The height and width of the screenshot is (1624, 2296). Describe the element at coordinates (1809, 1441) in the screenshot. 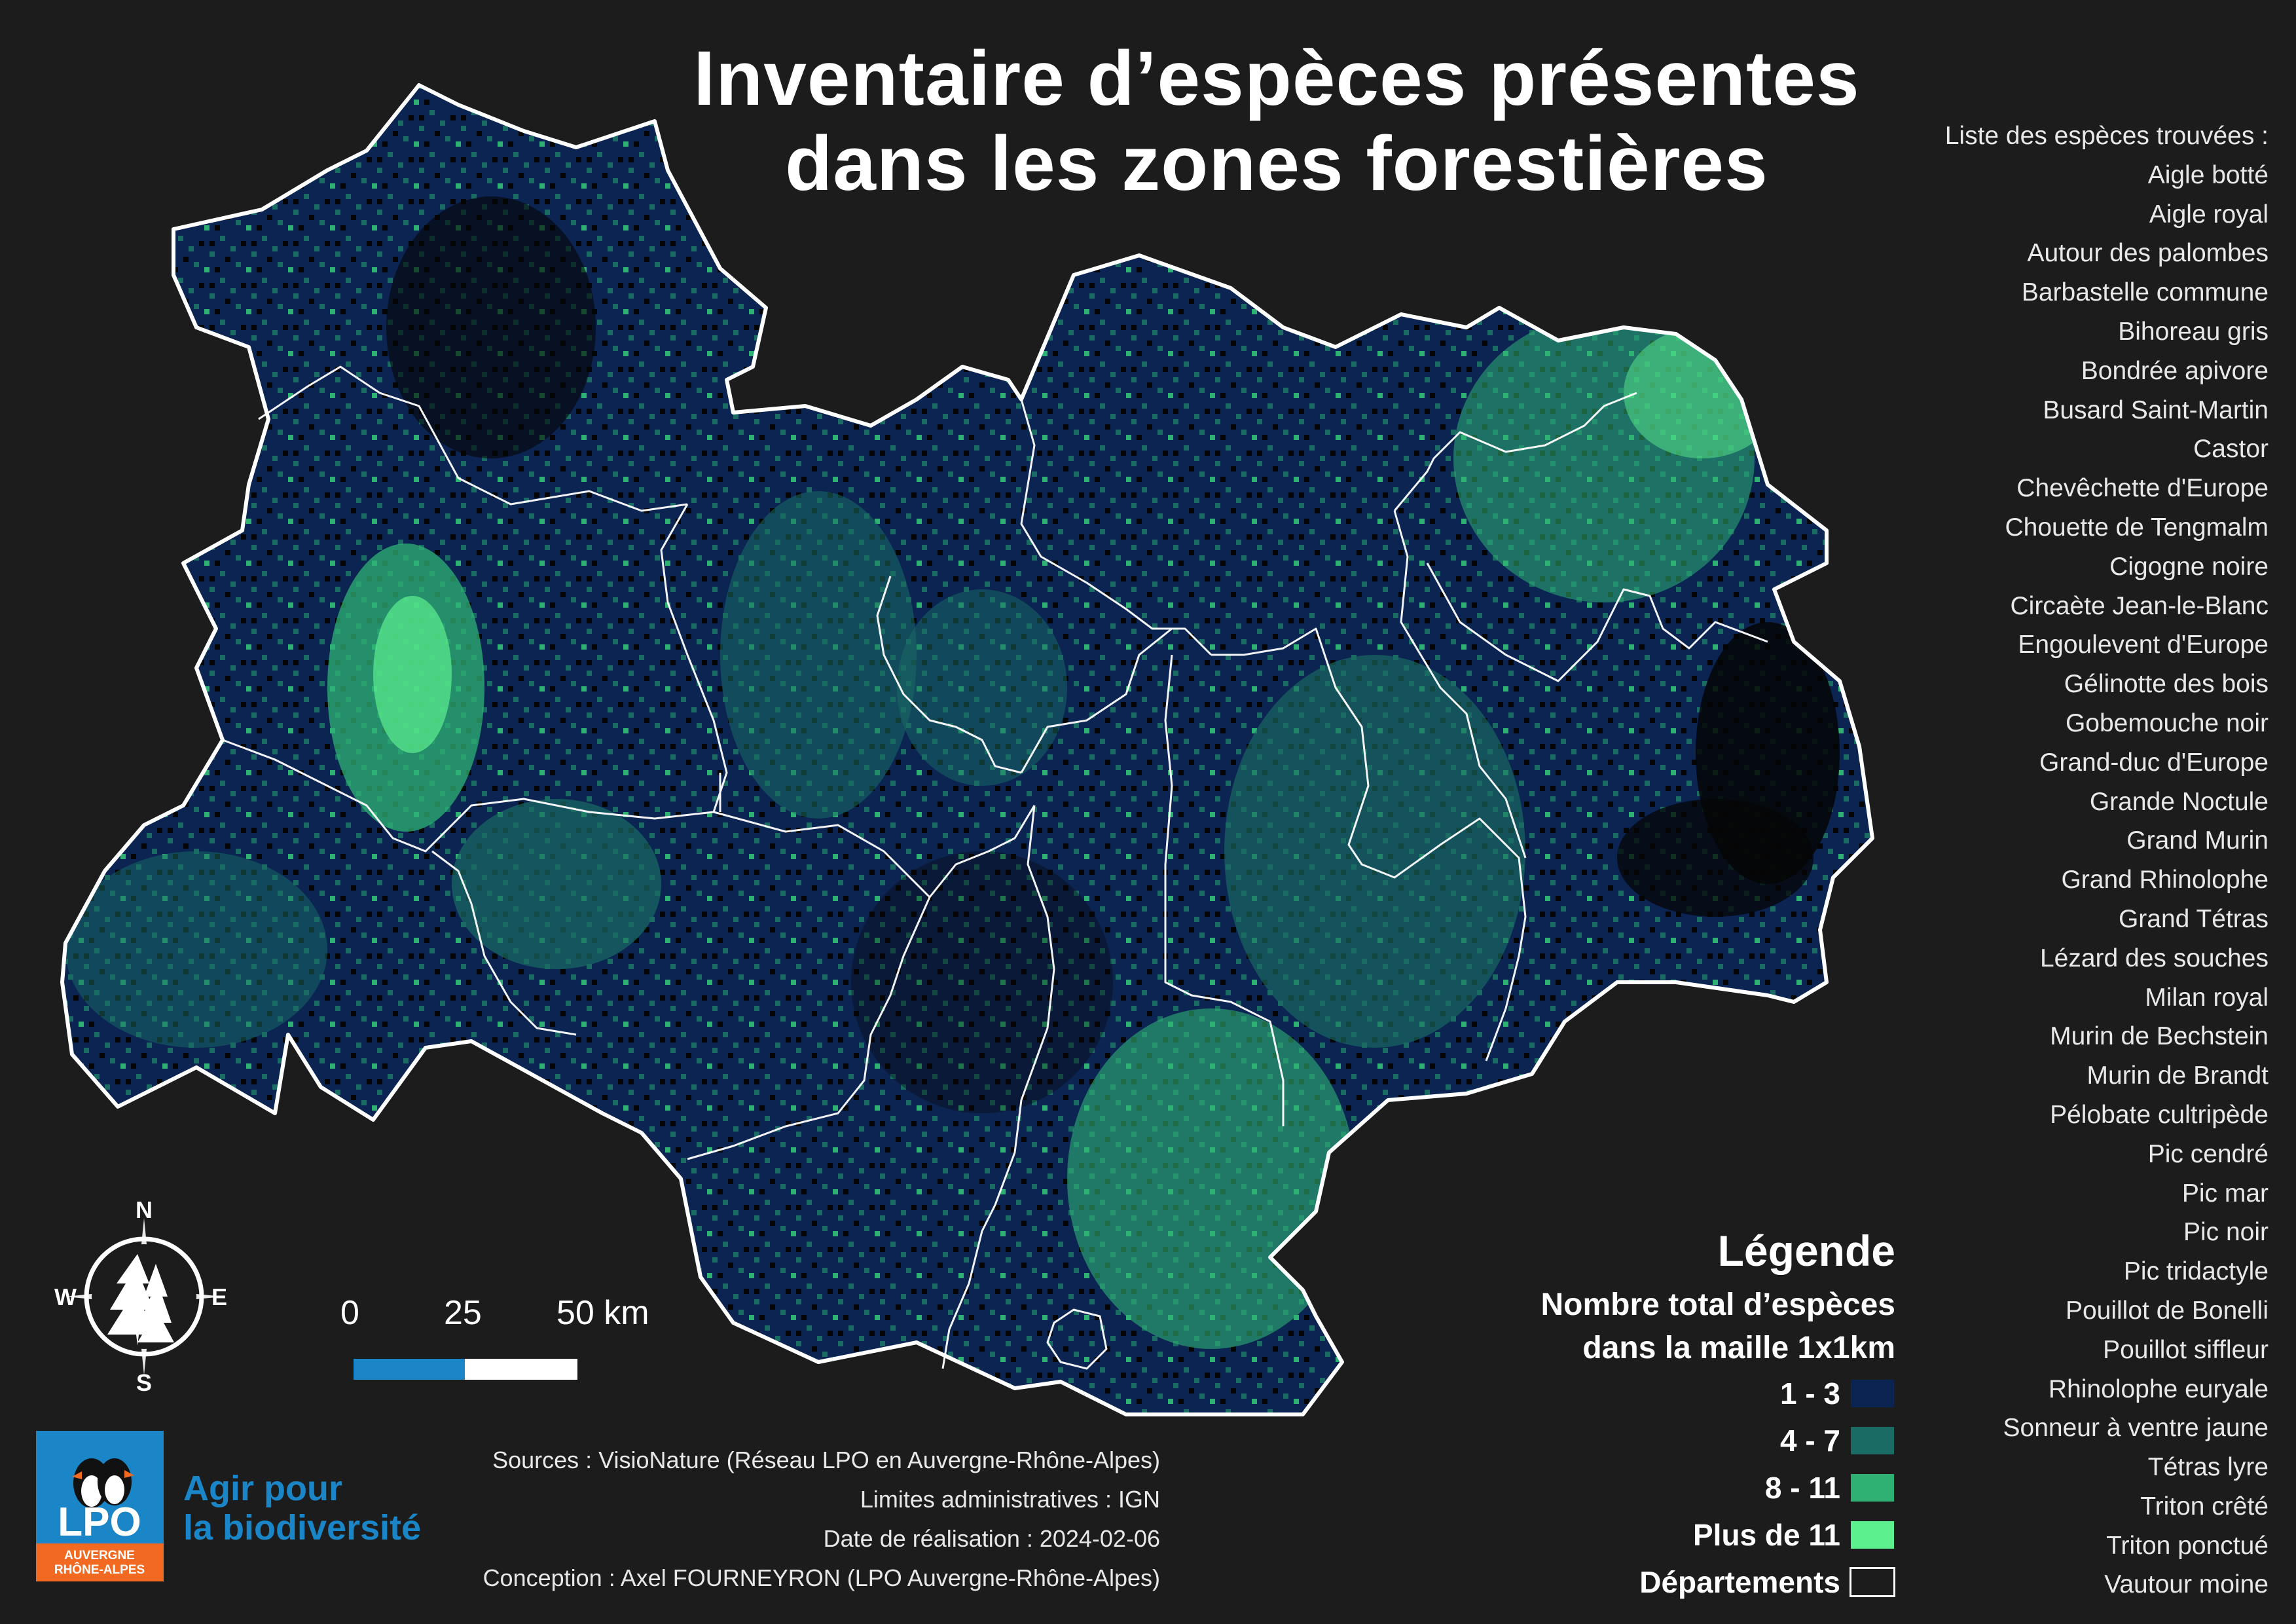

I see `legend-class-label: 4 - 7` at that location.